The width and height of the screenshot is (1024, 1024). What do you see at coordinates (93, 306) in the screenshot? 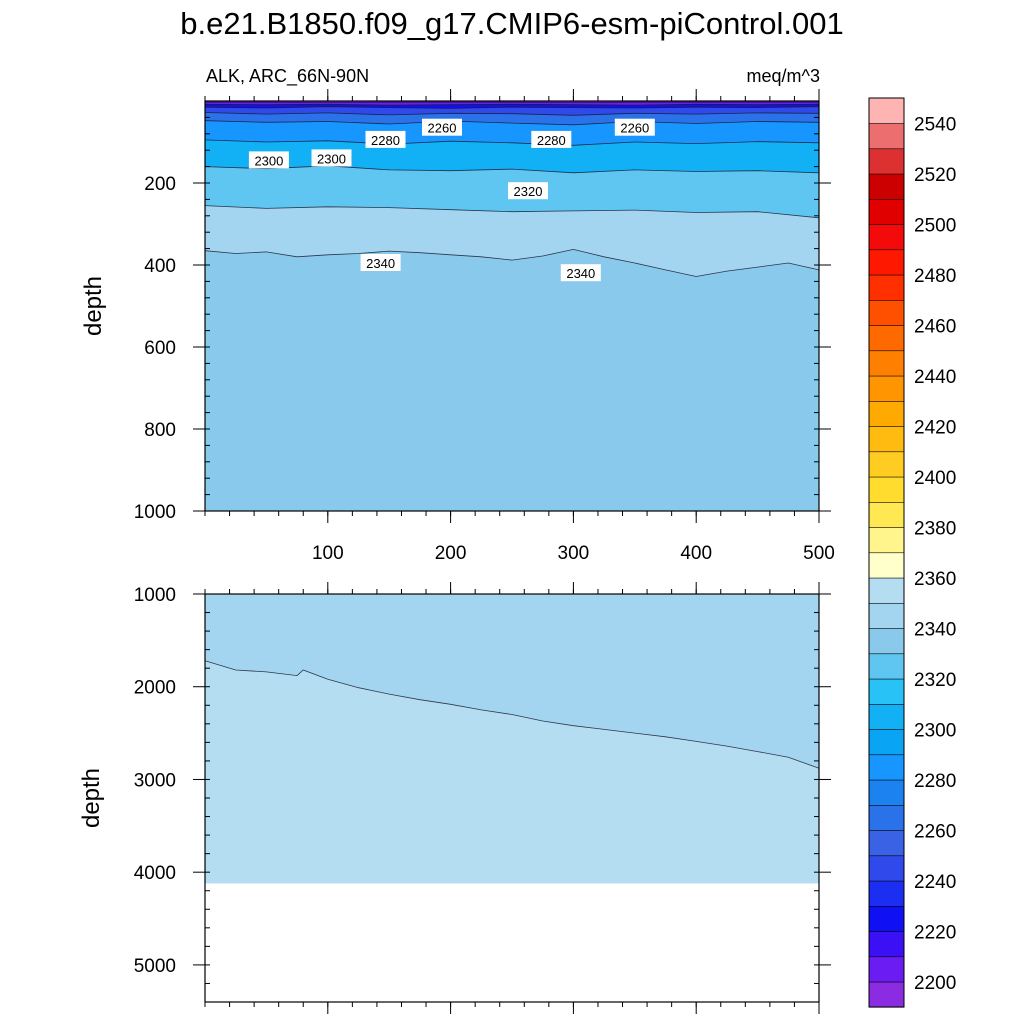
I see `upper-y-axis-label: depth` at bounding box center [93, 306].